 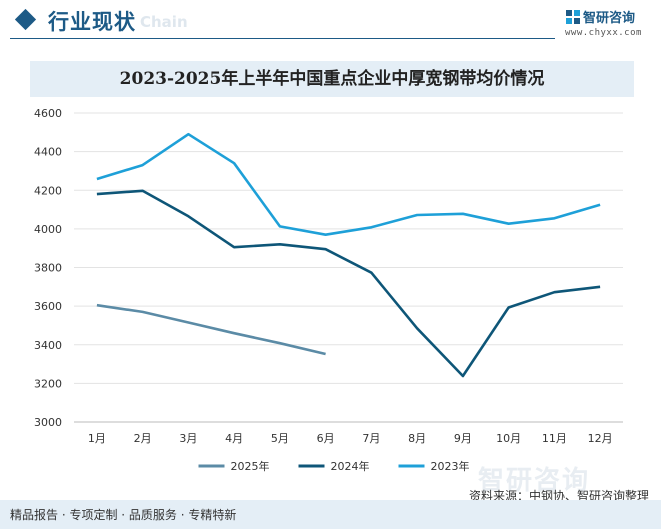 I want to click on y-tick-label: 4200, so click(x=48, y=190).